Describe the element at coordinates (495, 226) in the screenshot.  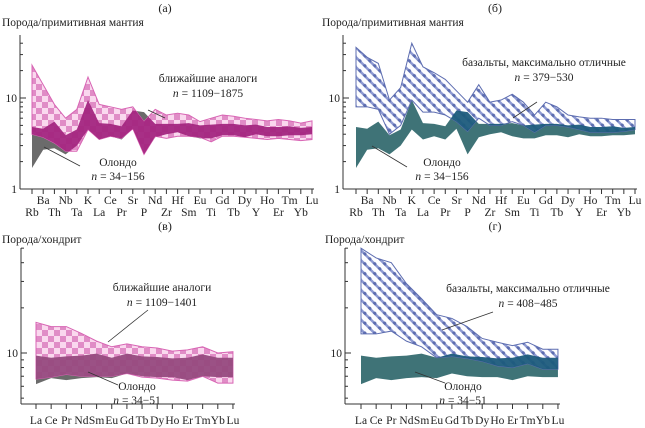
I see `panel-label: (г)` at that location.